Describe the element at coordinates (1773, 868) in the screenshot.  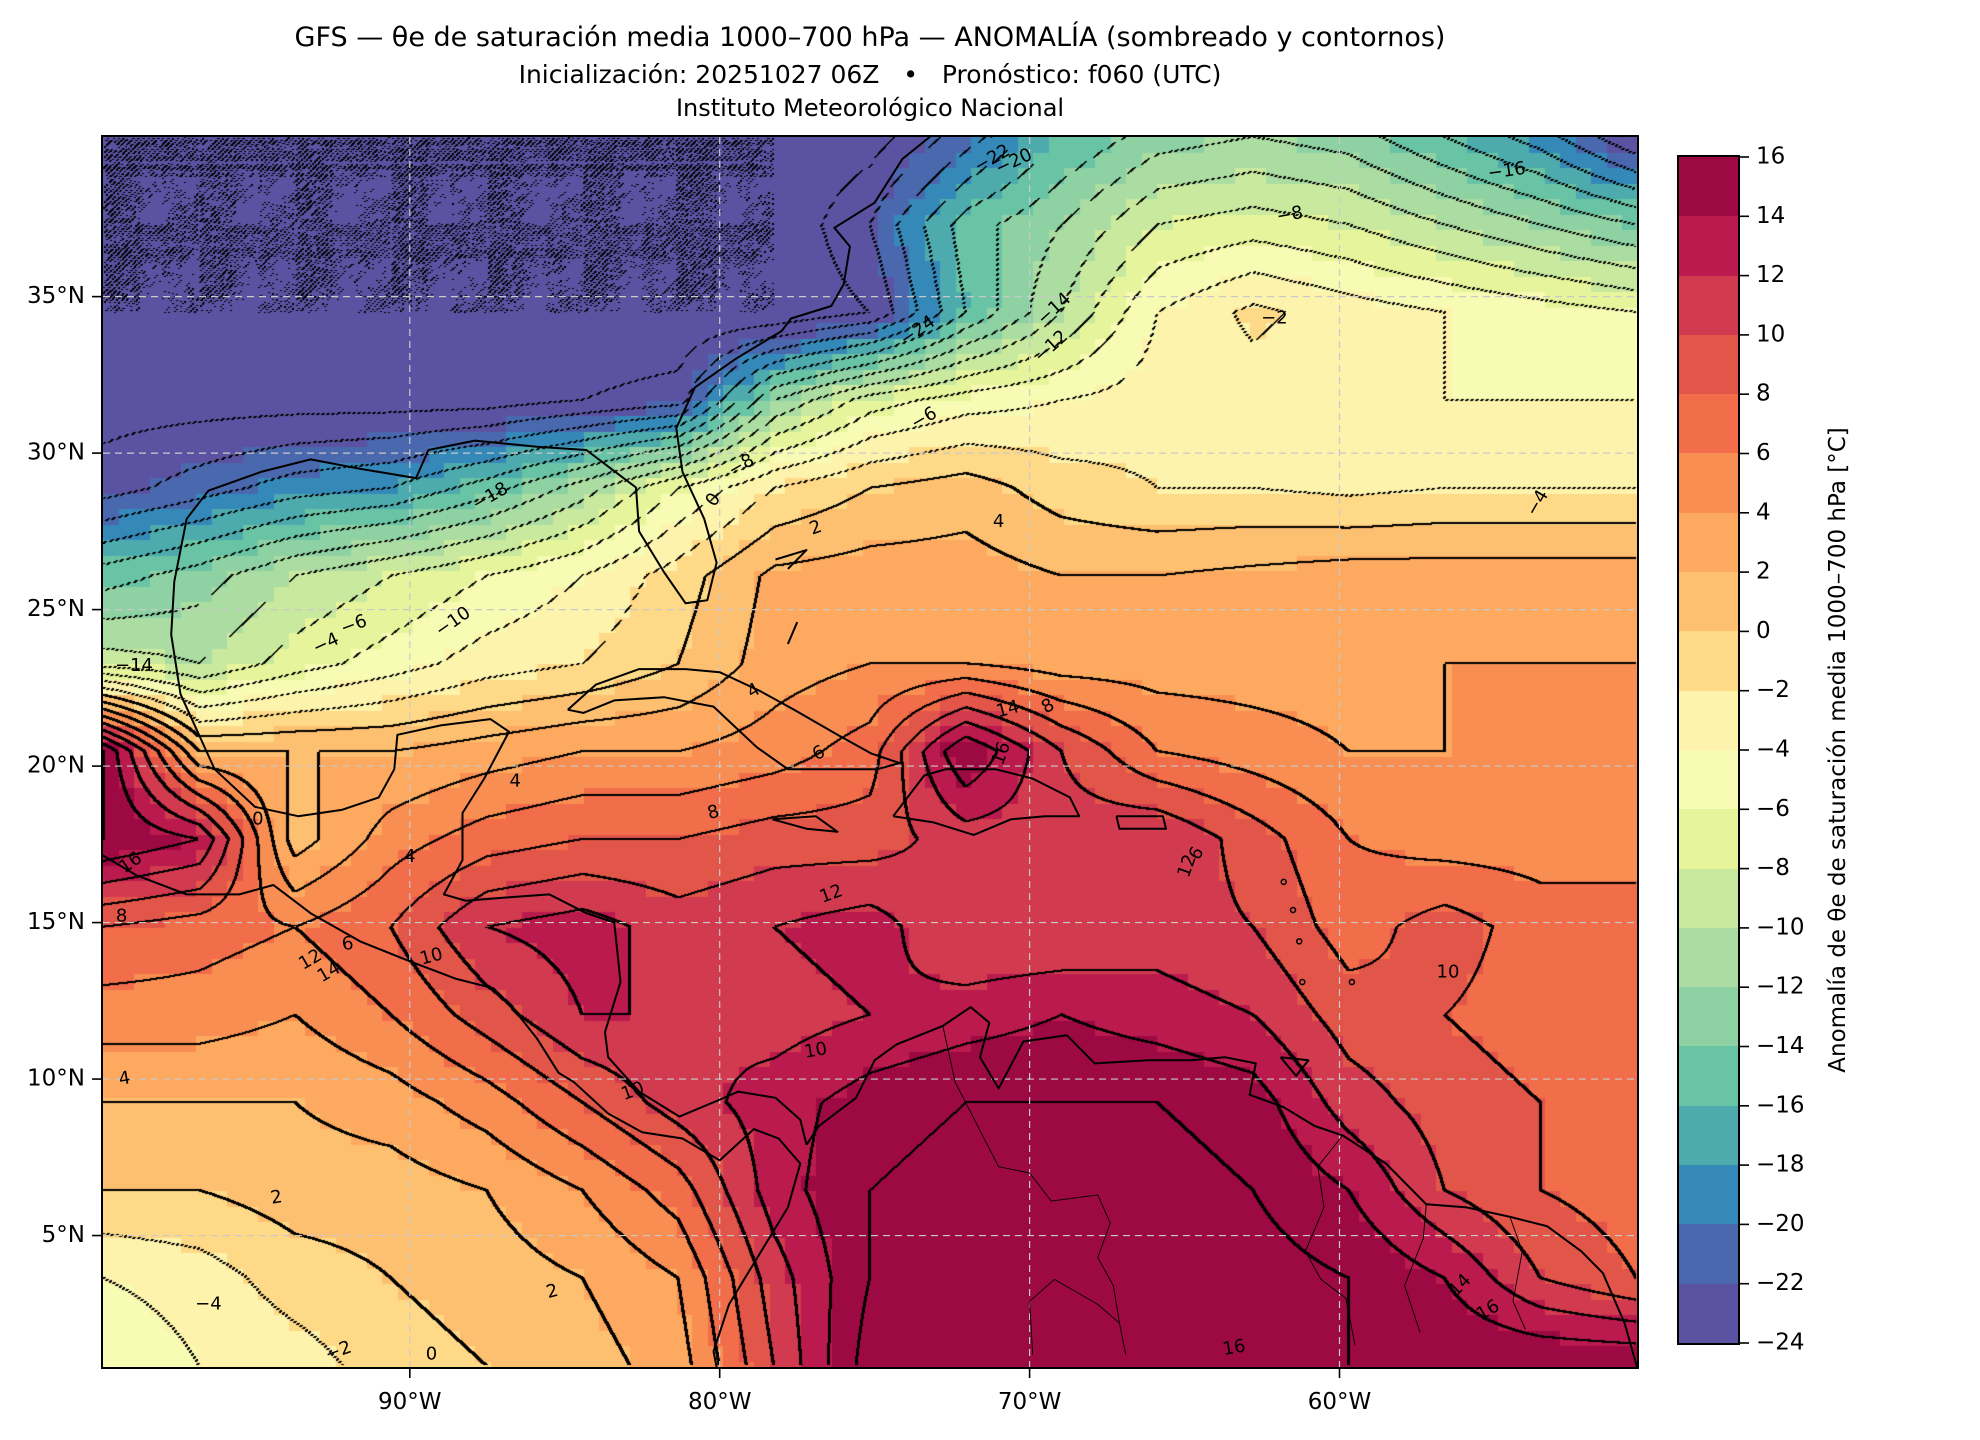
I see `colorbar-tick-label: −8` at that location.